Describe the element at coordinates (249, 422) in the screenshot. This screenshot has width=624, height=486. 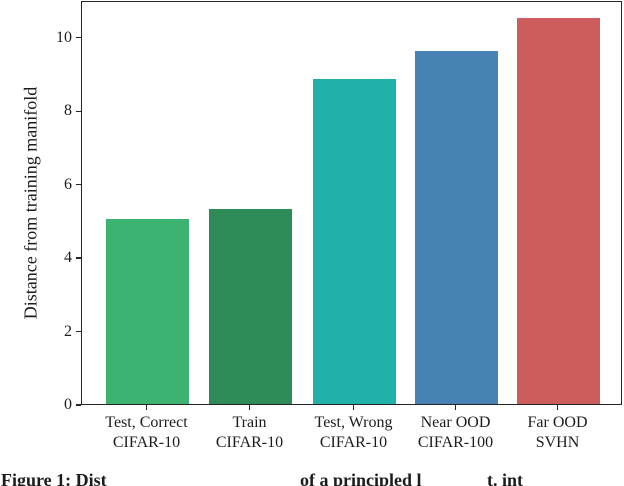
I see `x-tick-label-line1: Train` at that location.